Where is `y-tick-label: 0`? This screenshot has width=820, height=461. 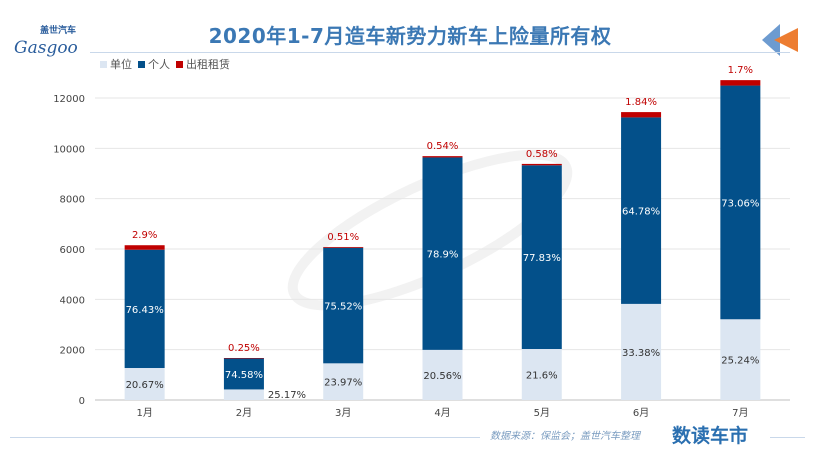
y-tick-label: 0 is located at coordinates (82, 401).